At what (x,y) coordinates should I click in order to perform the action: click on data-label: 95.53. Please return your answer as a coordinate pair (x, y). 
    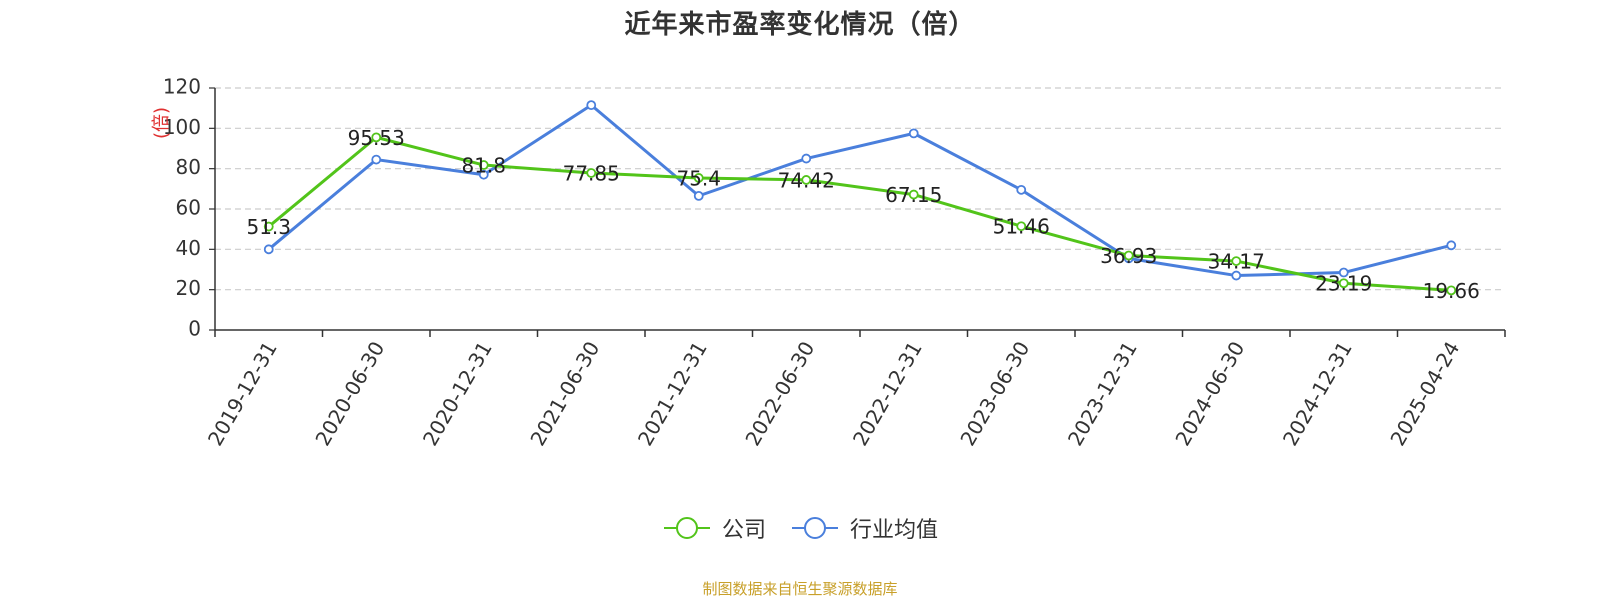
    Looking at the image, I should click on (376, 138).